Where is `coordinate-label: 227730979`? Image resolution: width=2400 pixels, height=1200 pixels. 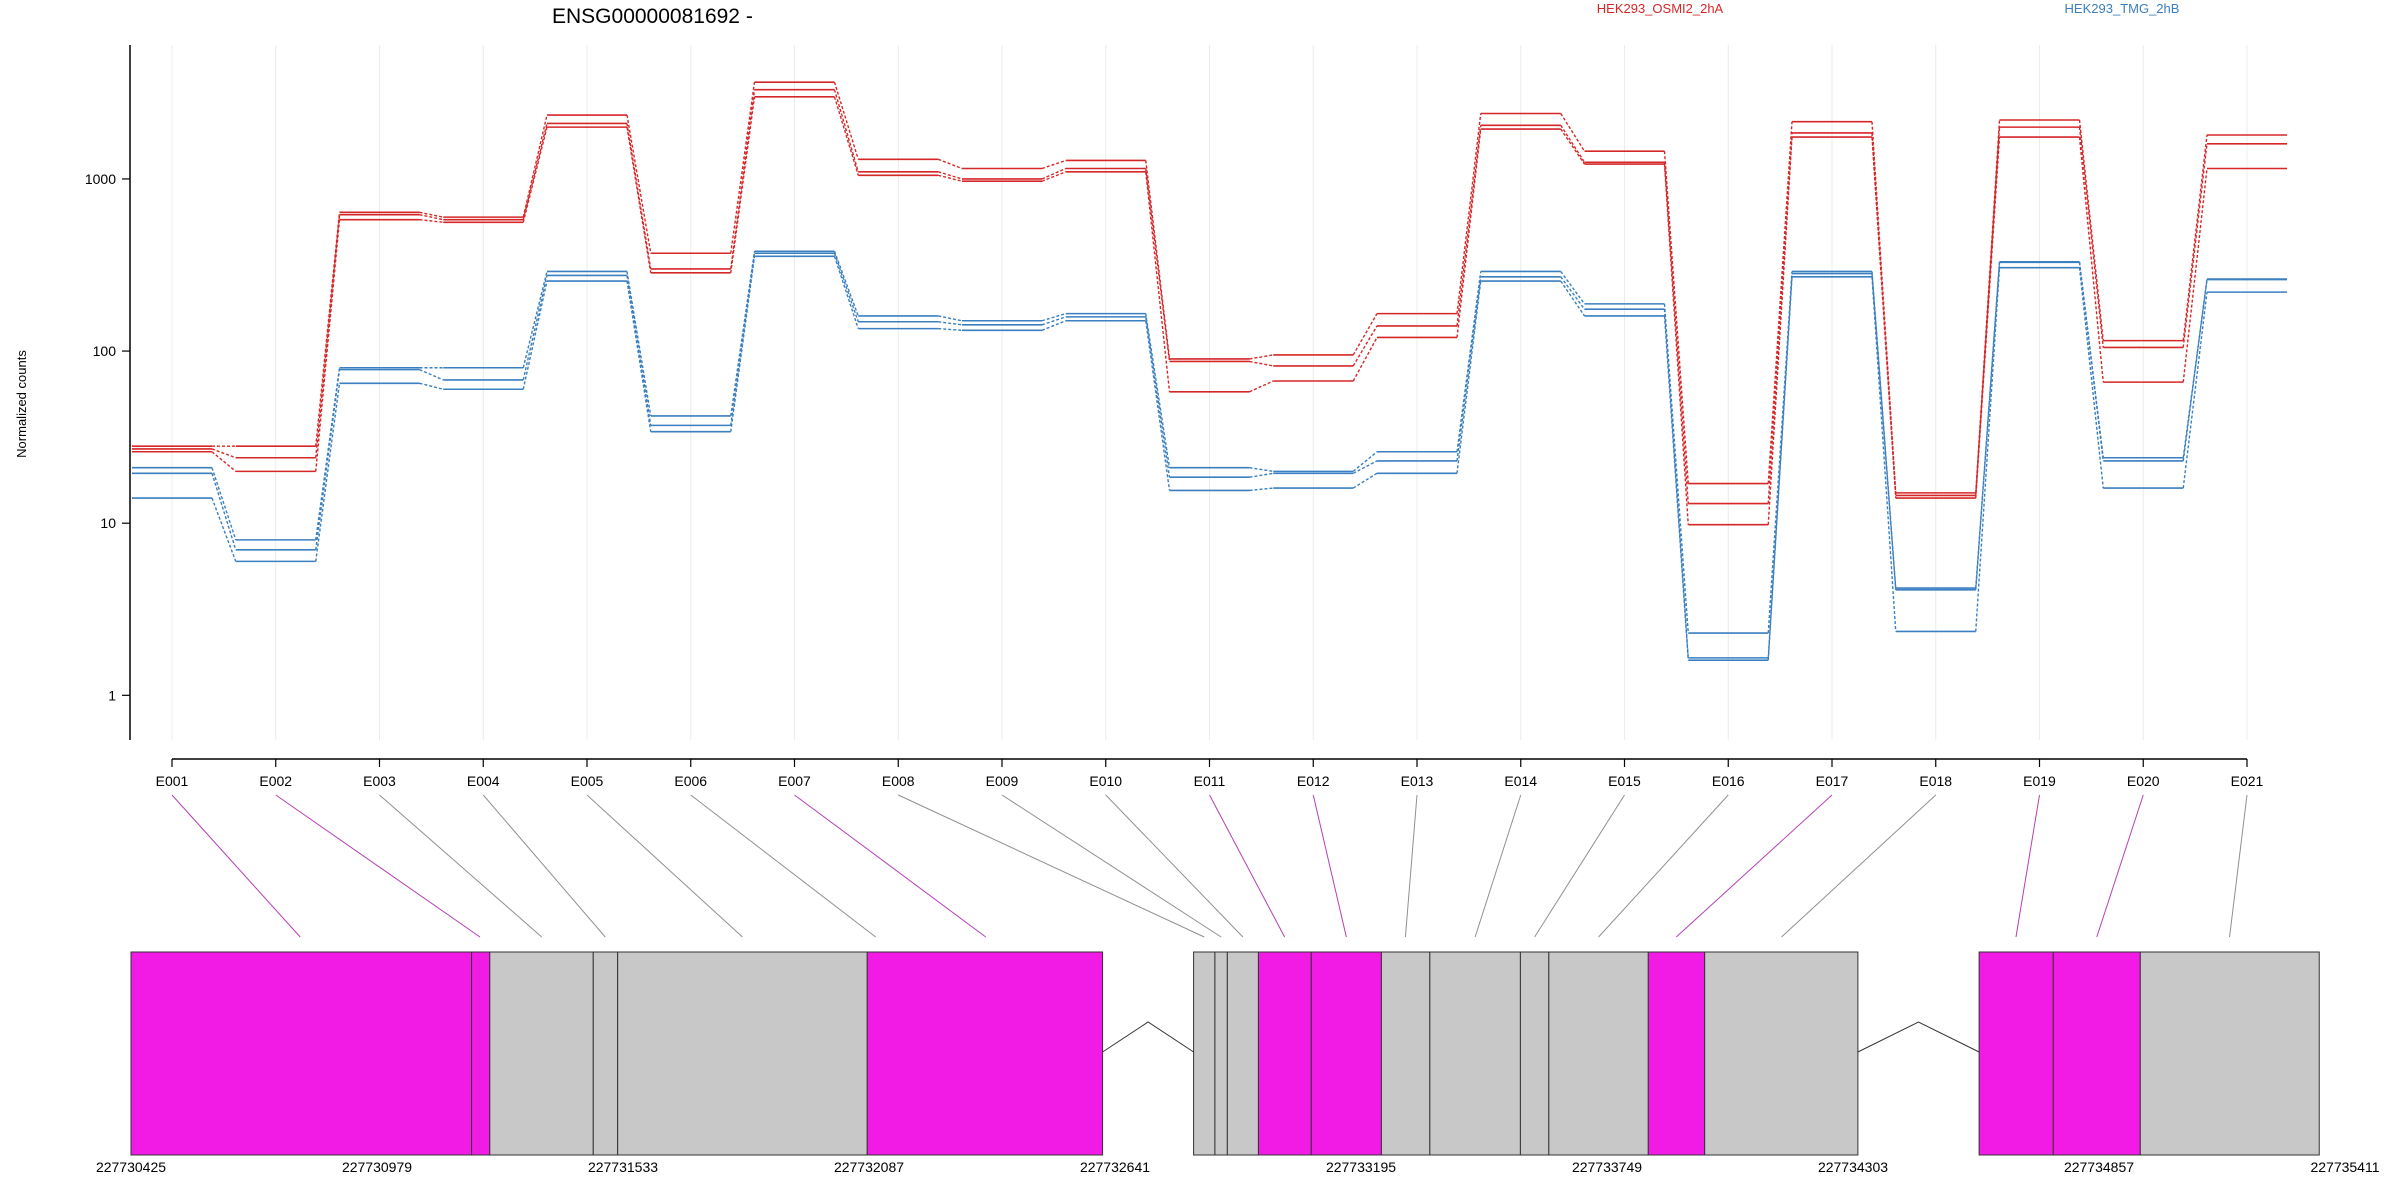
coordinate-label: 227730979 is located at coordinates (377, 1167).